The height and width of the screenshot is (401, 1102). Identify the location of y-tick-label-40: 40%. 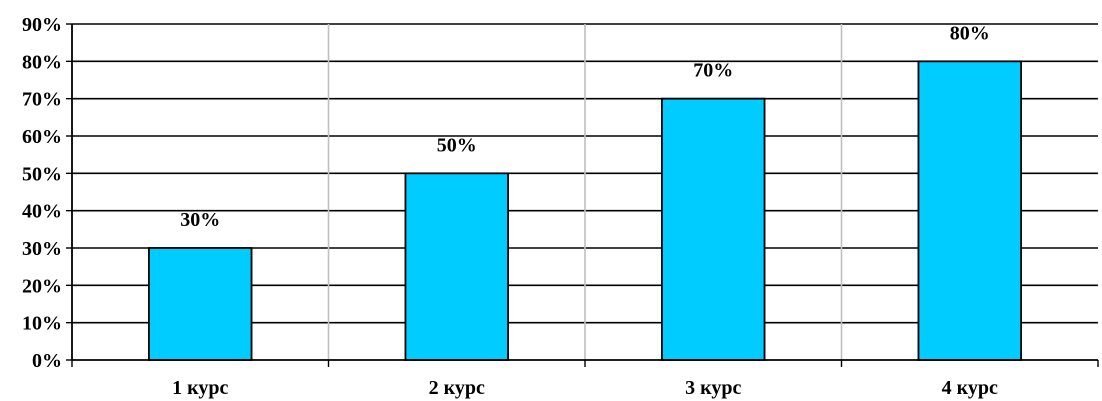
(42, 212).